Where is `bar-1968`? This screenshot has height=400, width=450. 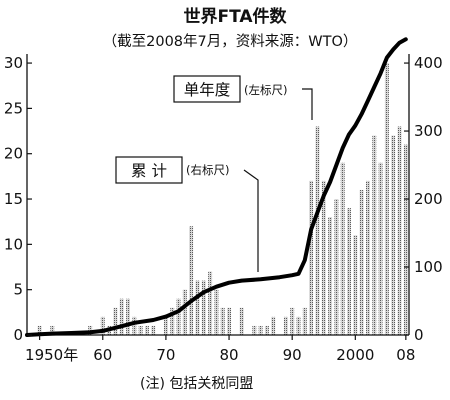
bar-1968 is located at coordinates (153, 330).